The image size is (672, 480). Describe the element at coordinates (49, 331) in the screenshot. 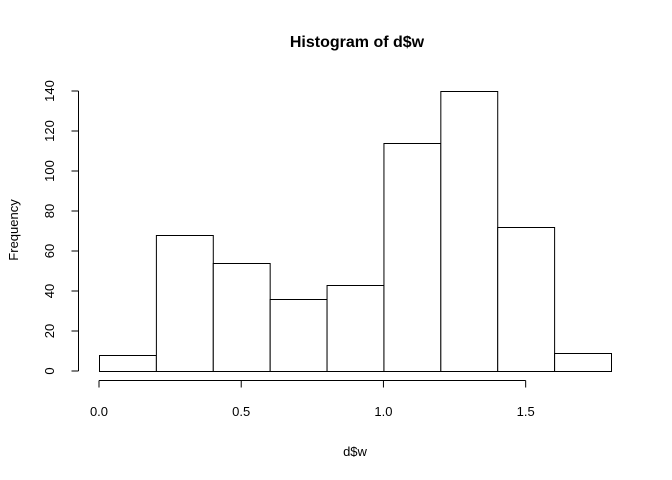

I see `y-tick-label-1: 20` at that location.